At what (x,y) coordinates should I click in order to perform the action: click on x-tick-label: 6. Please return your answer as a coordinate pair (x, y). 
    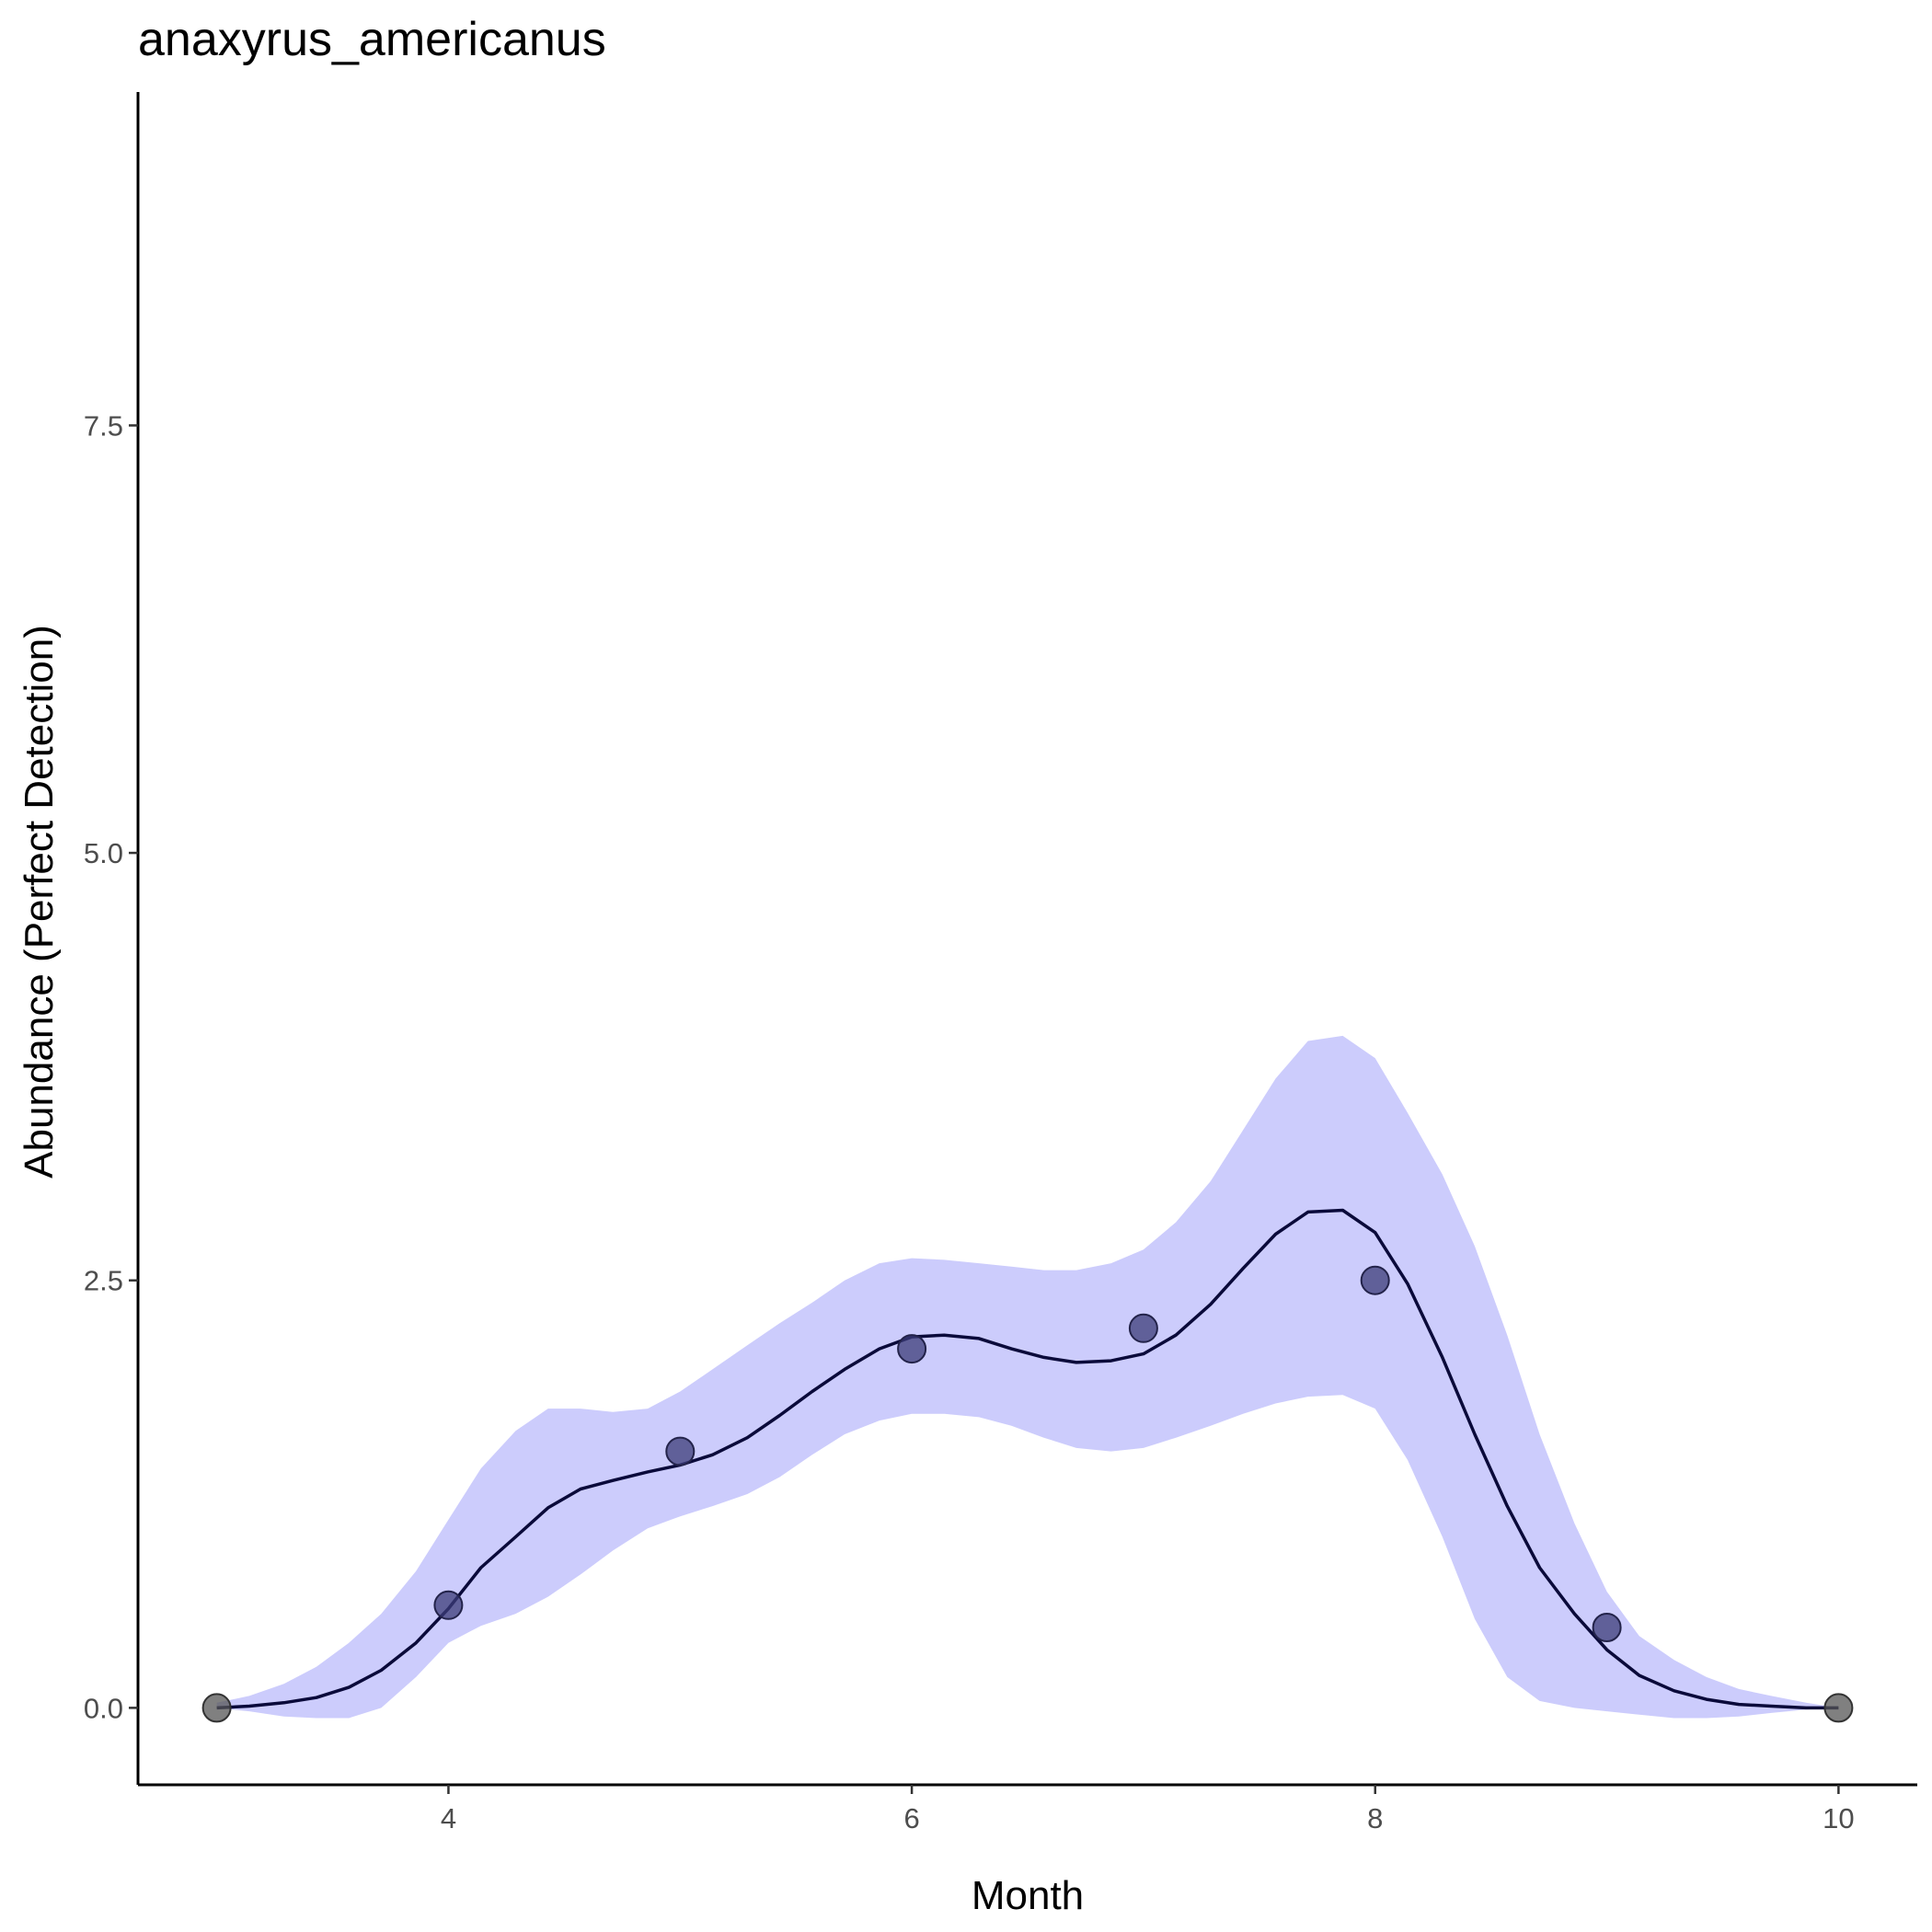
    Looking at the image, I should click on (911, 1818).